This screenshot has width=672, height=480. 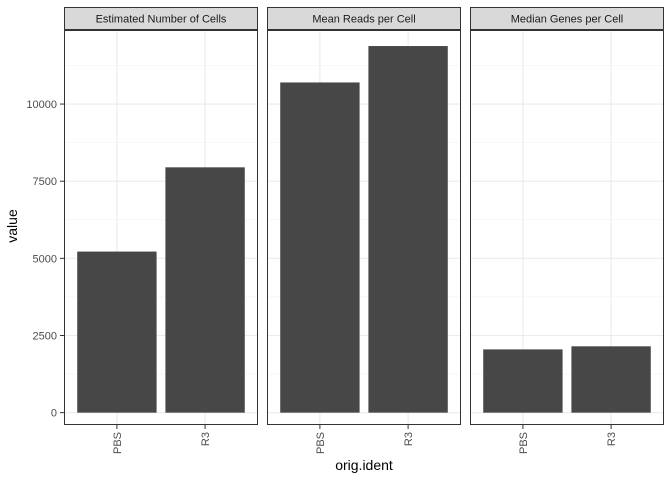 I want to click on y-tick-label: 0, so click(x=54, y=414).